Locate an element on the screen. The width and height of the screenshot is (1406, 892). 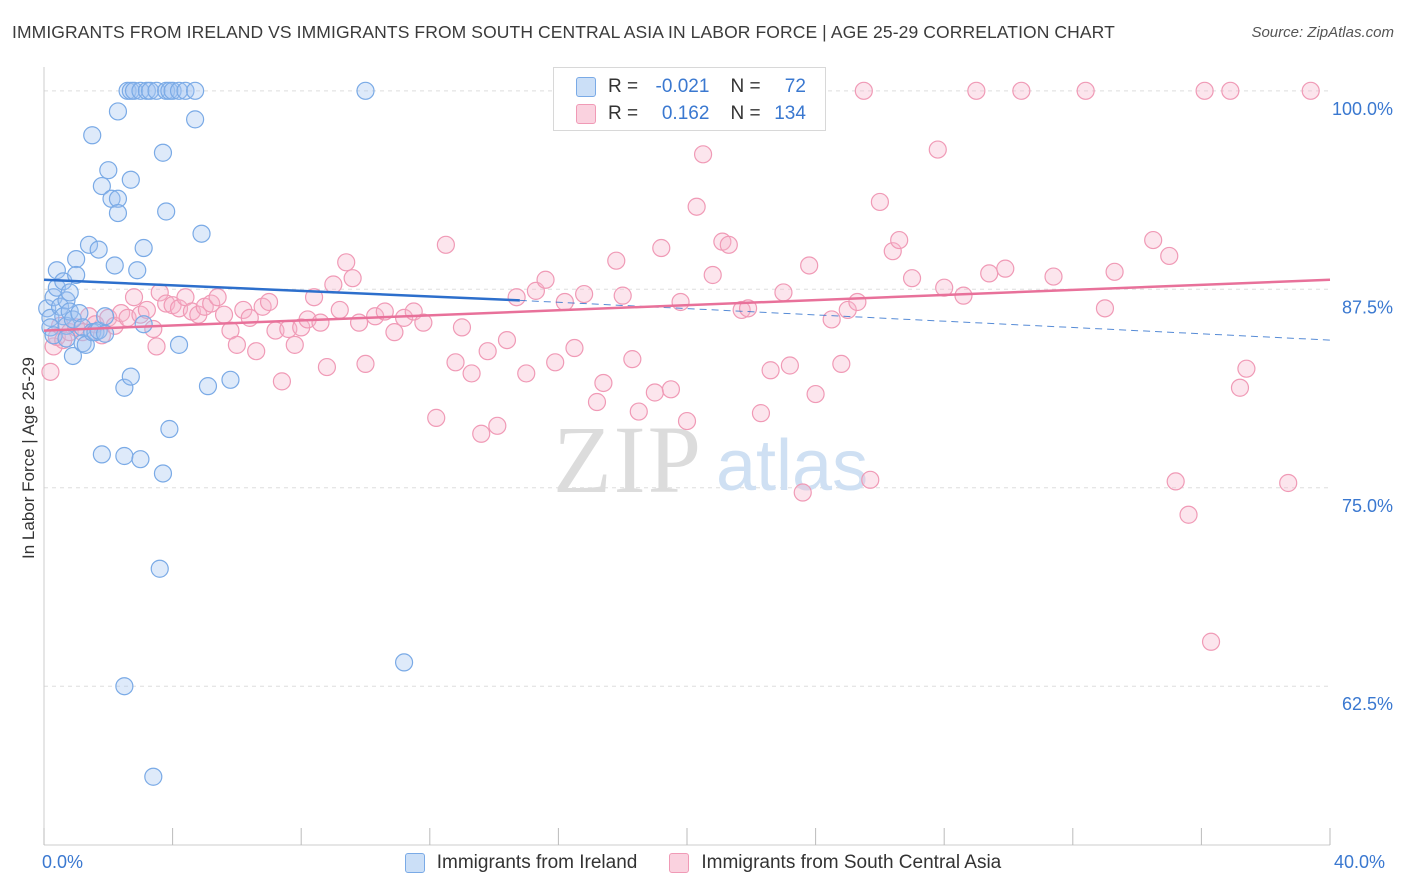
y-tick-labels: 62.5% 75.0% 87.5% 100.0% is located at coordinates (1362, 406).